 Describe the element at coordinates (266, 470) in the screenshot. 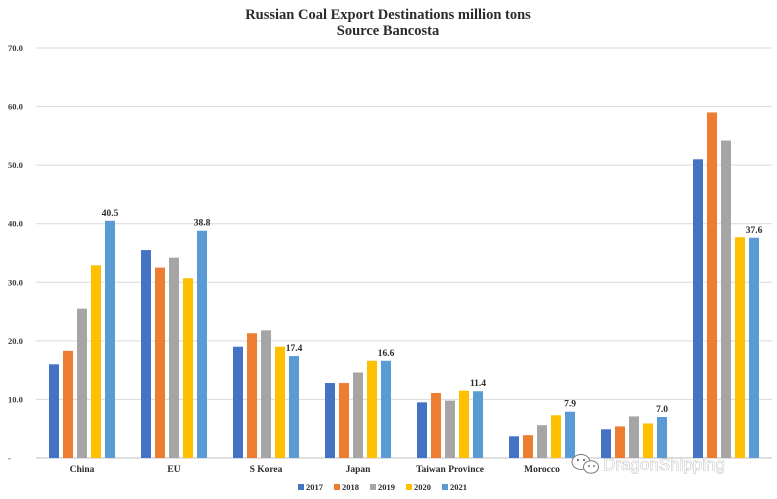

I see `category-label: S Korea` at that location.